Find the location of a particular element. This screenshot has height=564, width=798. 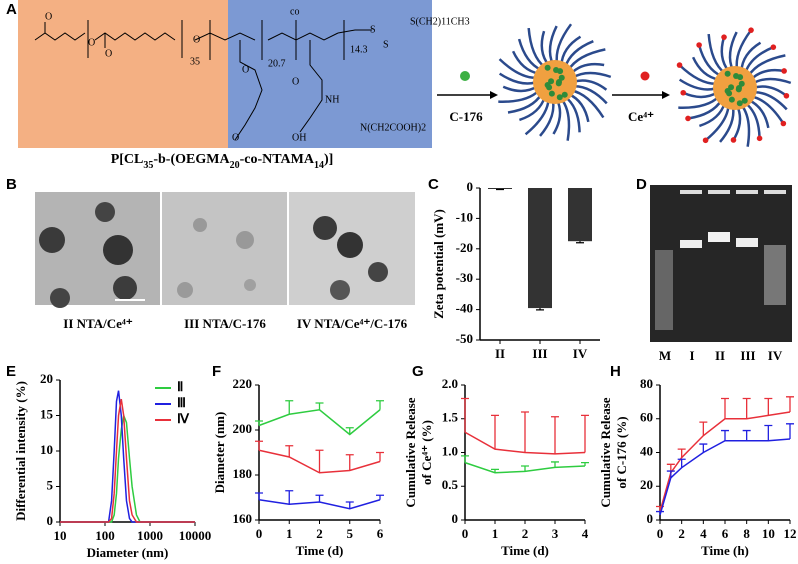

y-tick-label: 1.0 is located at coordinates (450, 450).